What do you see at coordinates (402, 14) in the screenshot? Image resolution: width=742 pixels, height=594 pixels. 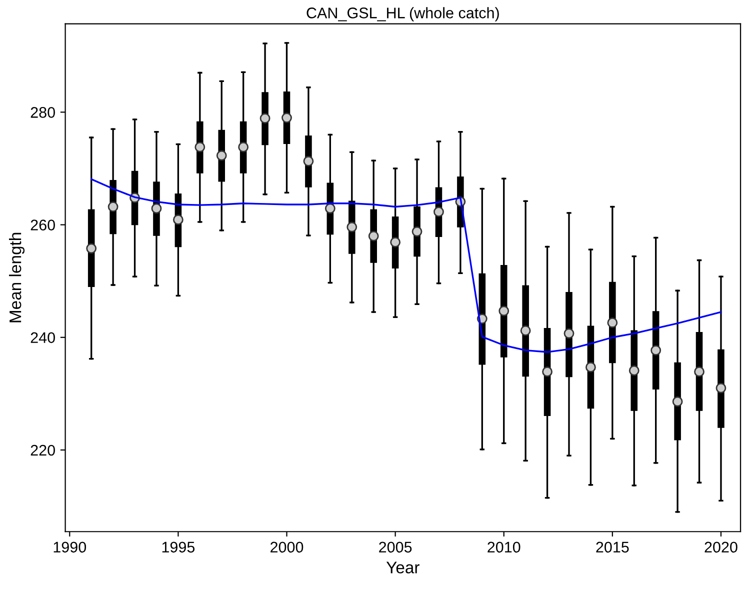 I see `chart-title: CAN_GSL_HL (whole catch)` at bounding box center [402, 14].